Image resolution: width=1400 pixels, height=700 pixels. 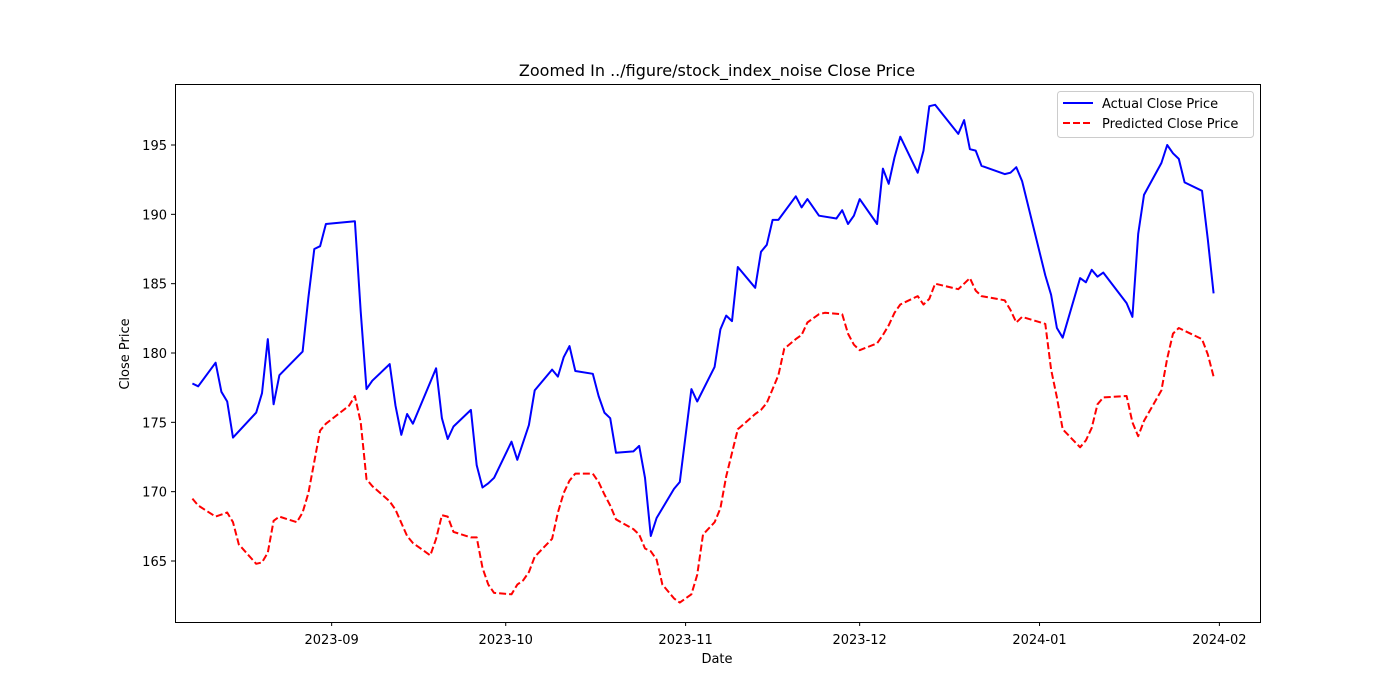 What do you see at coordinates (331, 640) in the screenshot?
I see `x-tick-label: 2023-09` at bounding box center [331, 640].